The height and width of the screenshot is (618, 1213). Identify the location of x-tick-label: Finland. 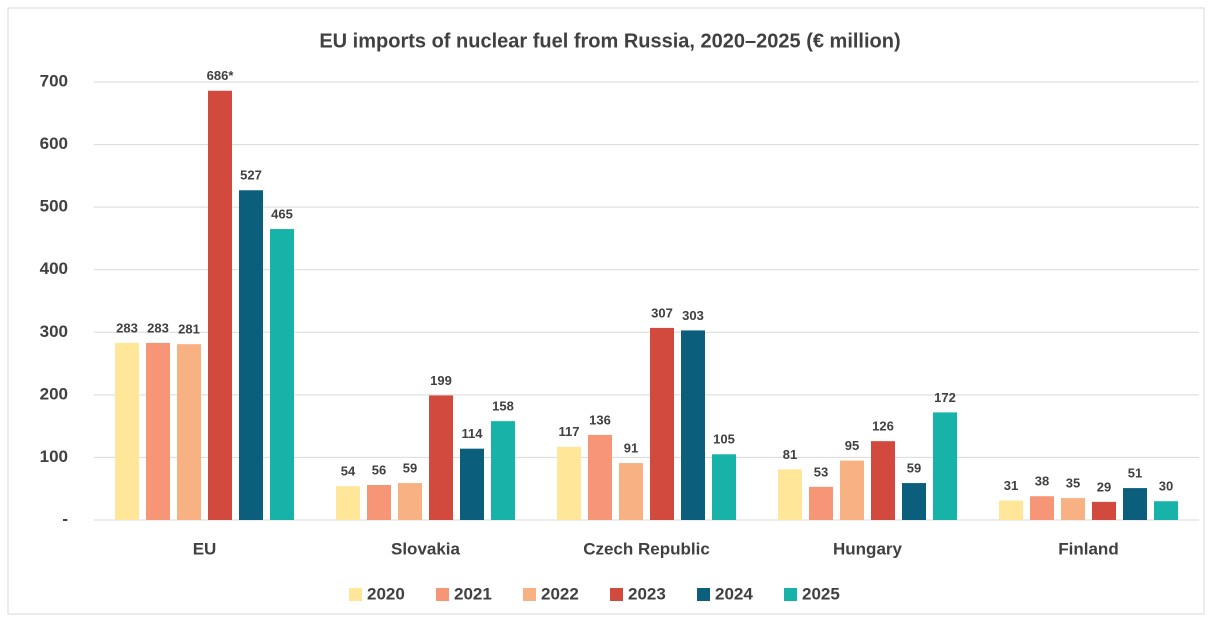
(1088, 548).